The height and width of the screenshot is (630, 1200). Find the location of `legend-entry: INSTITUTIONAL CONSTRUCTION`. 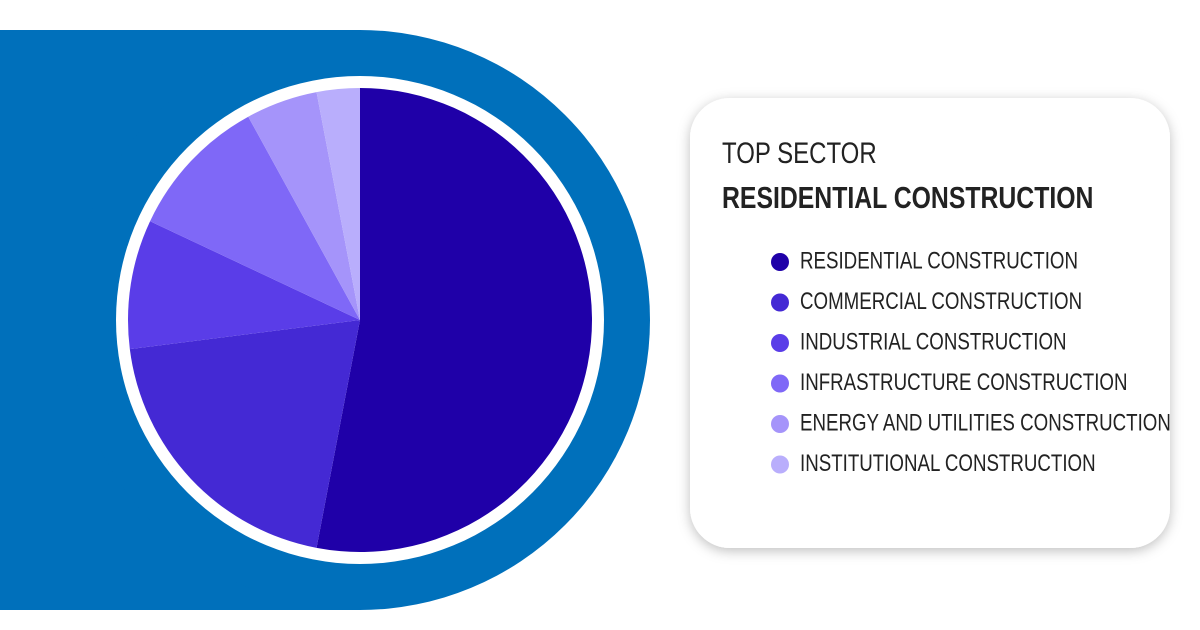

legend-entry: INSTITUTIONAL CONSTRUCTION is located at coordinates (948, 463).